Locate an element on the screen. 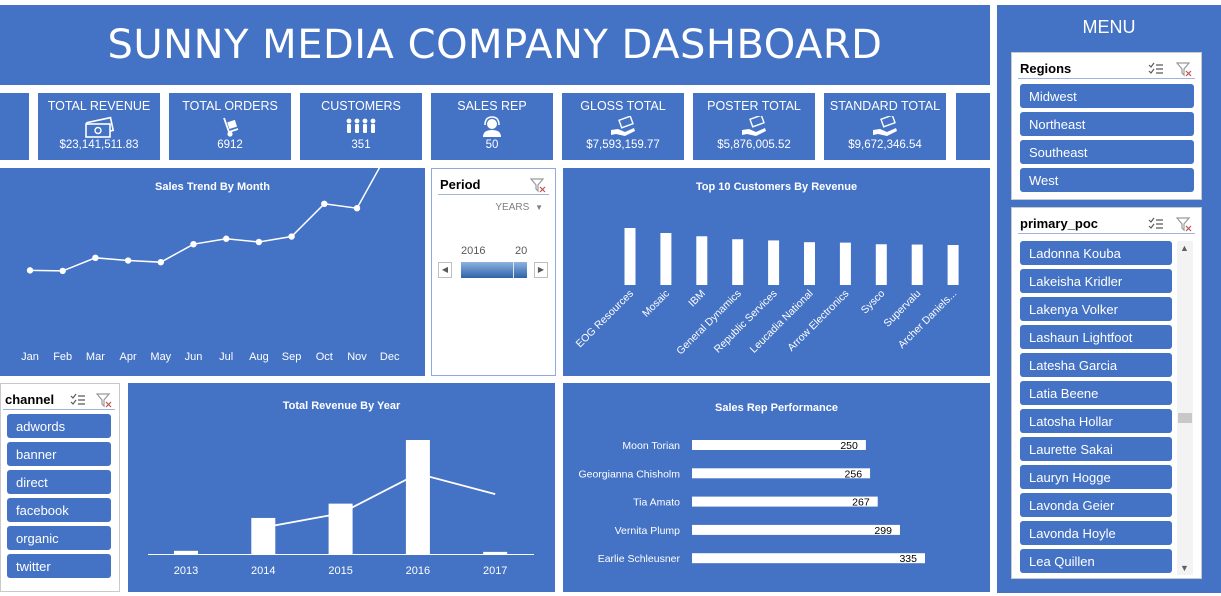  support-agent-icon is located at coordinates (492, 126).